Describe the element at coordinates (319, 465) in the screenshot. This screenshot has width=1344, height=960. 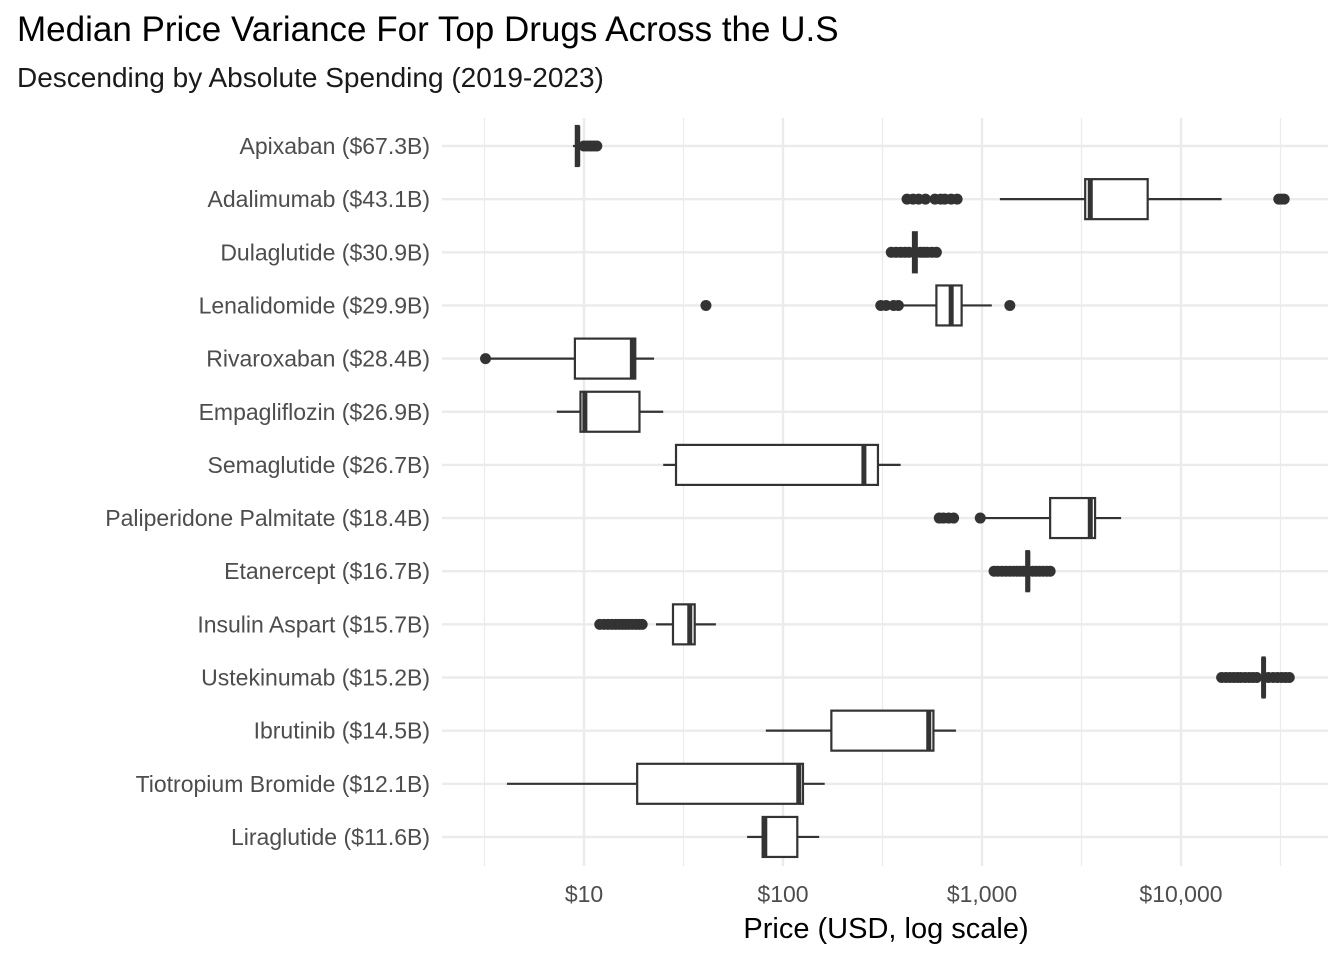
I see `y-tick-label: Semaglutide ($26.7B)` at that location.